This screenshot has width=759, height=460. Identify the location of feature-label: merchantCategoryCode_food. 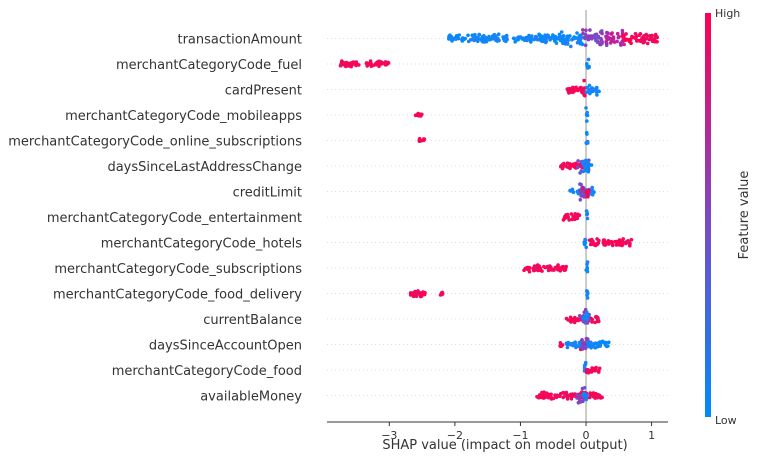
(207, 371).